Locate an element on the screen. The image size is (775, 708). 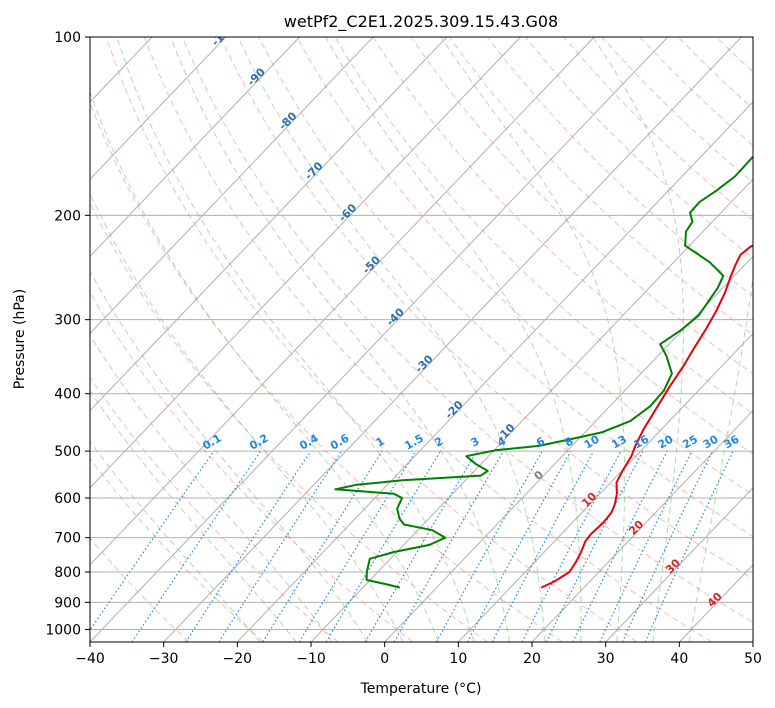
y-tick-label: 700 is located at coordinates (67, 539).